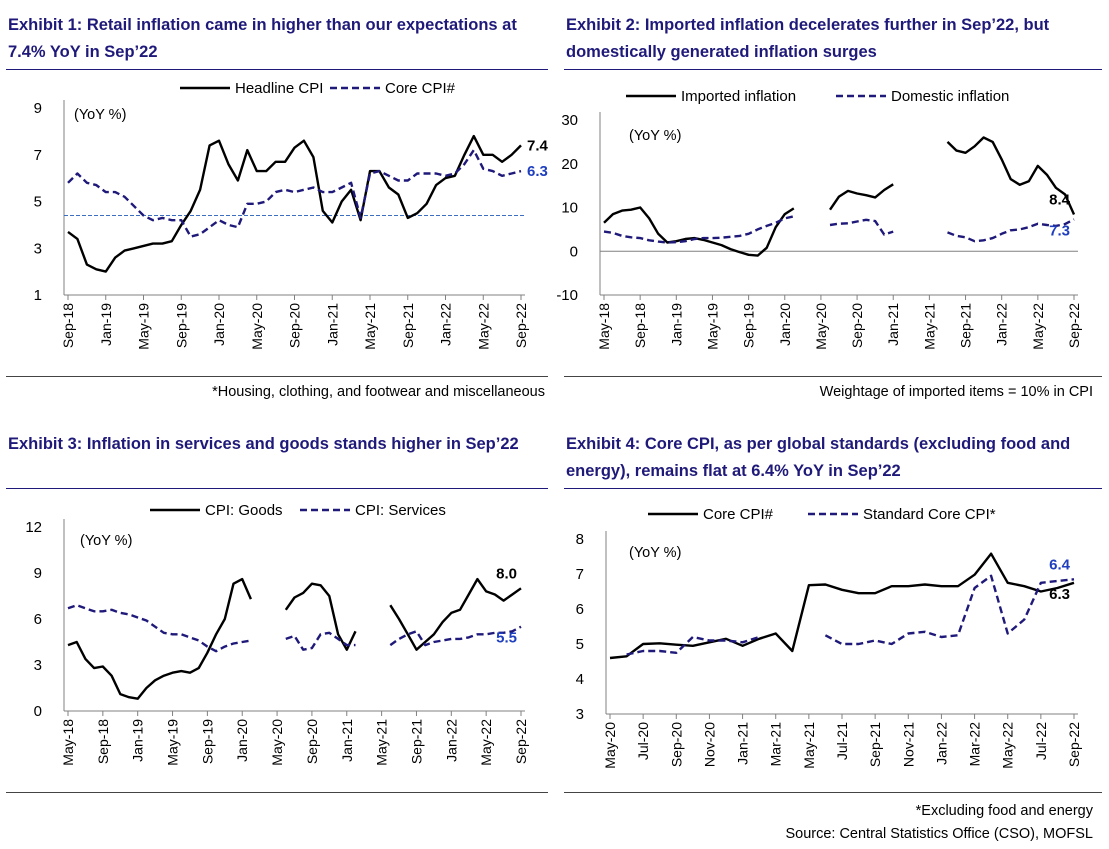  I want to click on legend-label: Imported inflation, so click(738, 96).